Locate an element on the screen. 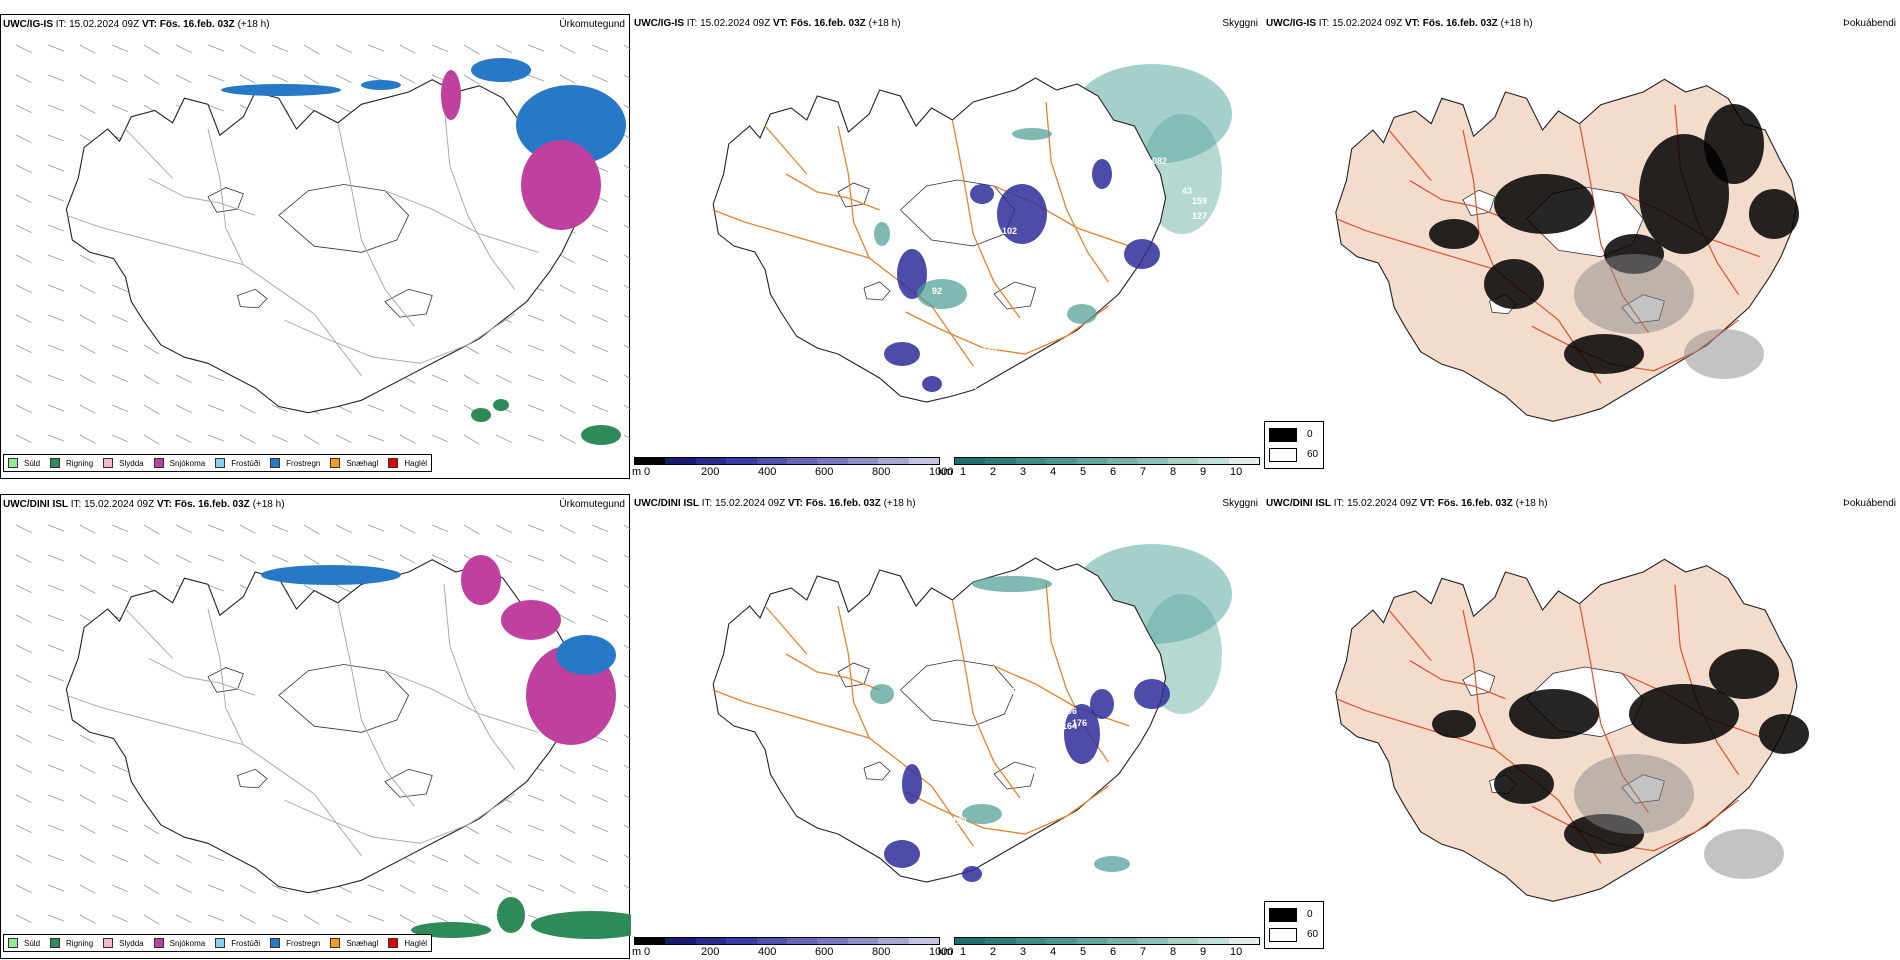  colorbar-tick: 2 is located at coordinates (993, 952).